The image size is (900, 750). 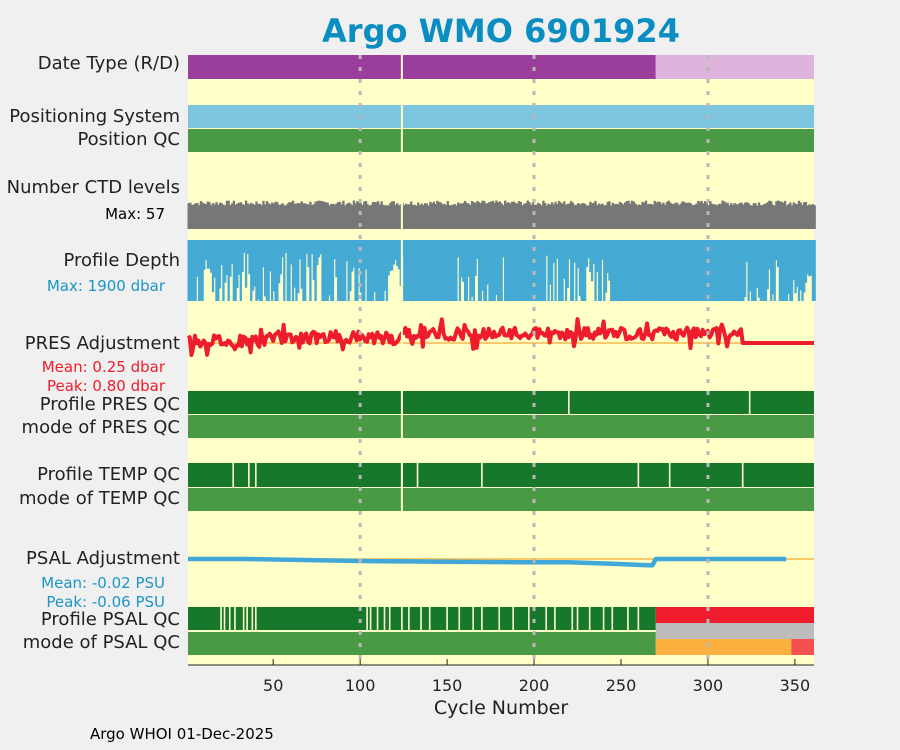 I want to click on x-tick-label-350: 350, so click(x=795, y=685).